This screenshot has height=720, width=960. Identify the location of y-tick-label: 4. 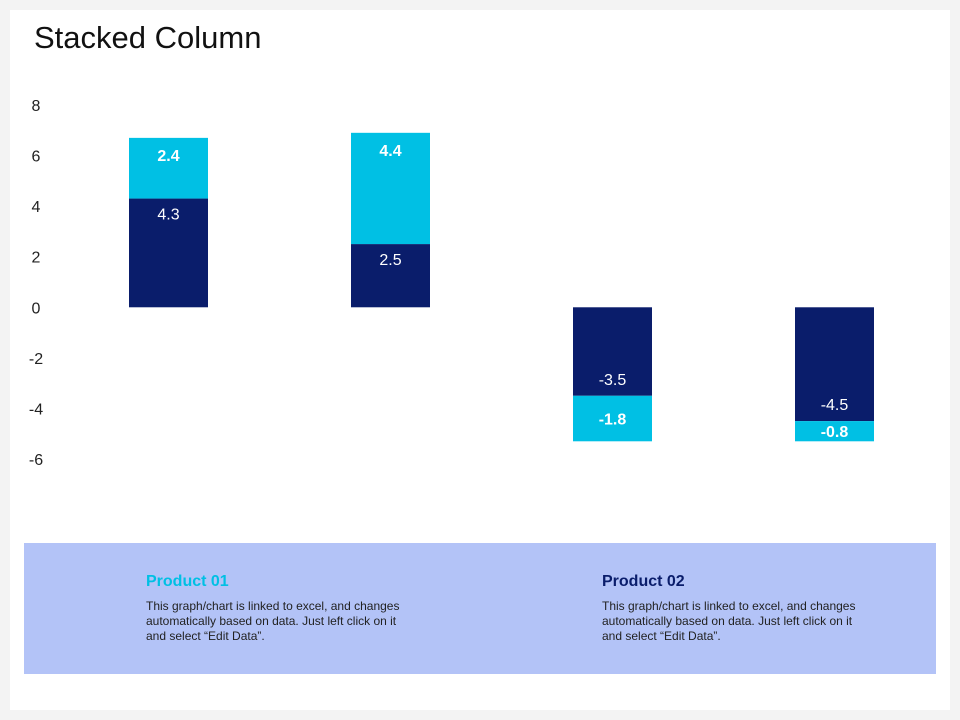
(36, 207).